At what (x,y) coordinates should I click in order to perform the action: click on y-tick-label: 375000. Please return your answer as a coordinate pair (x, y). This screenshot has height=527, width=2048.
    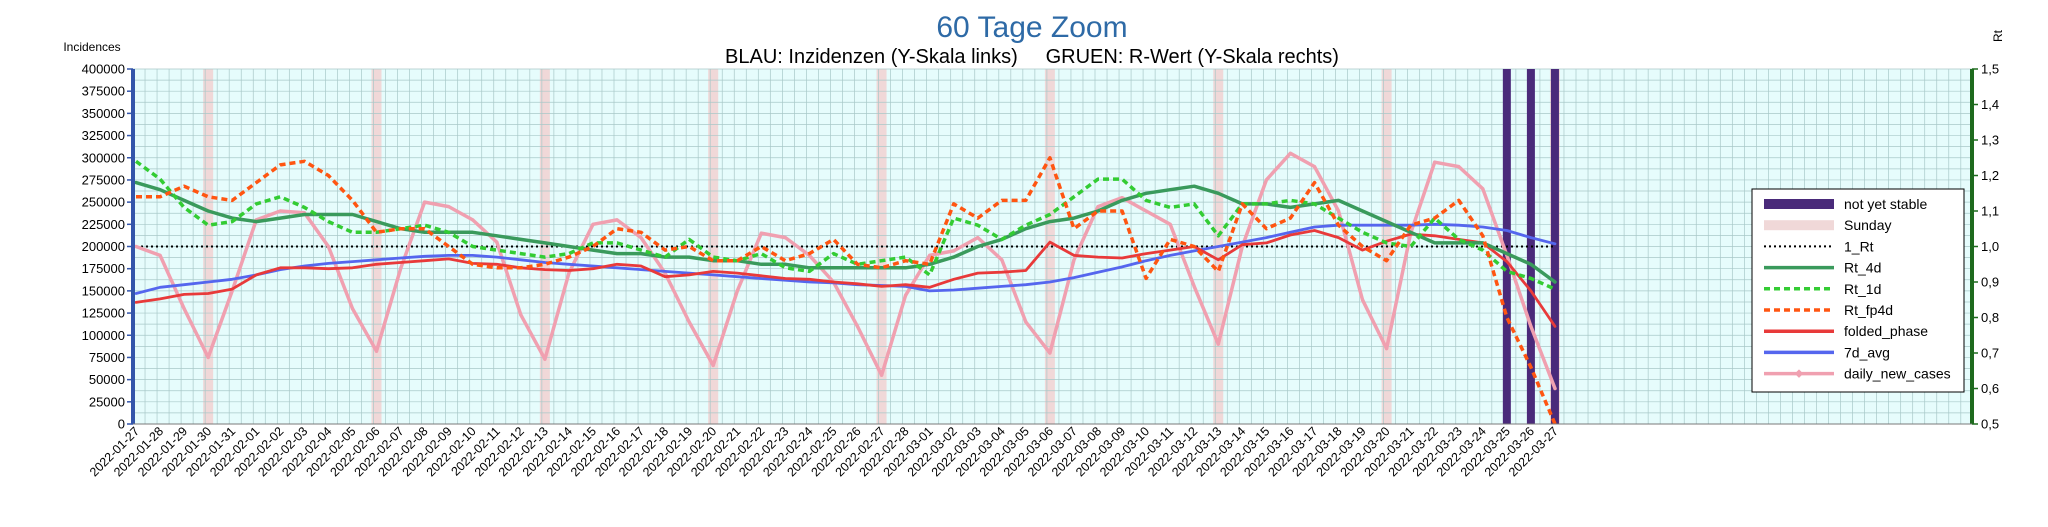
    Looking at the image, I should click on (103, 91).